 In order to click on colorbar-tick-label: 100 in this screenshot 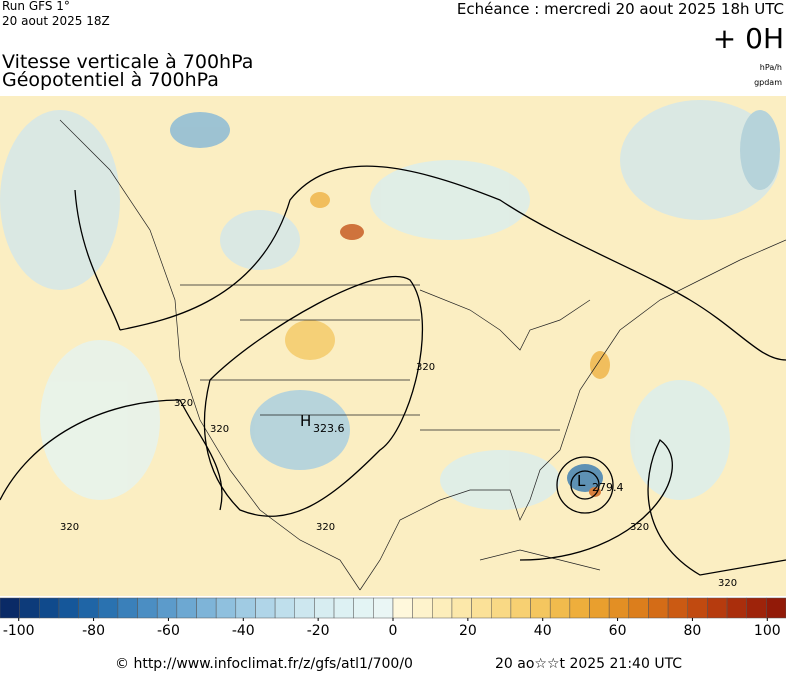, I will do `click(767, 631)`.